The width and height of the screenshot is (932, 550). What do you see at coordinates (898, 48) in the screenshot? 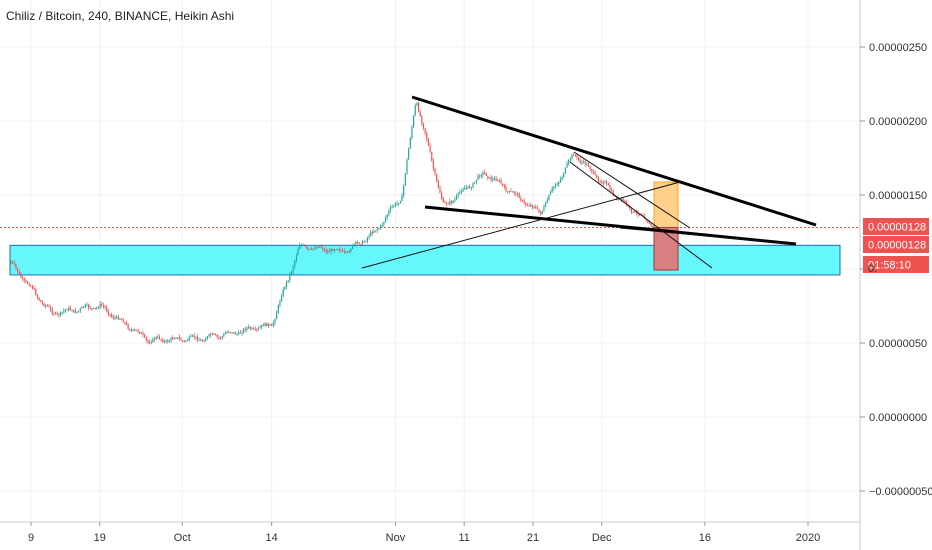
I see `price-tick-label: 0.00000250` at bounding box center [898, 48].